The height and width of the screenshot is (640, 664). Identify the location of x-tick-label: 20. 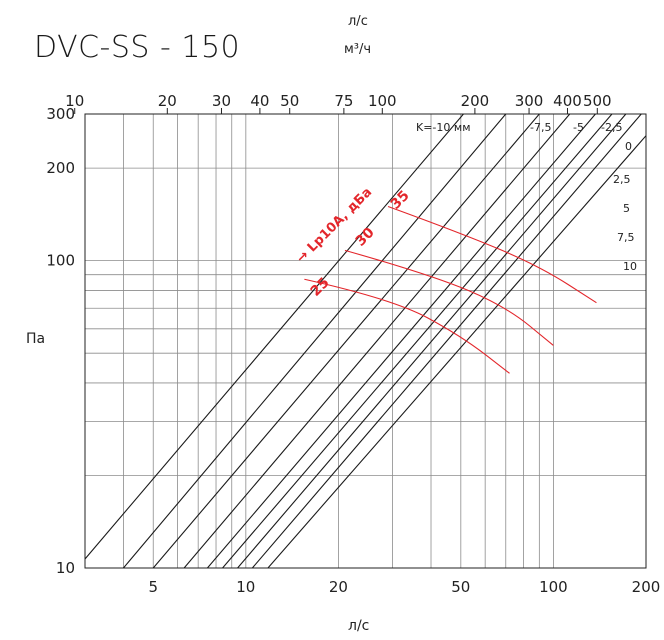
(338, 587).